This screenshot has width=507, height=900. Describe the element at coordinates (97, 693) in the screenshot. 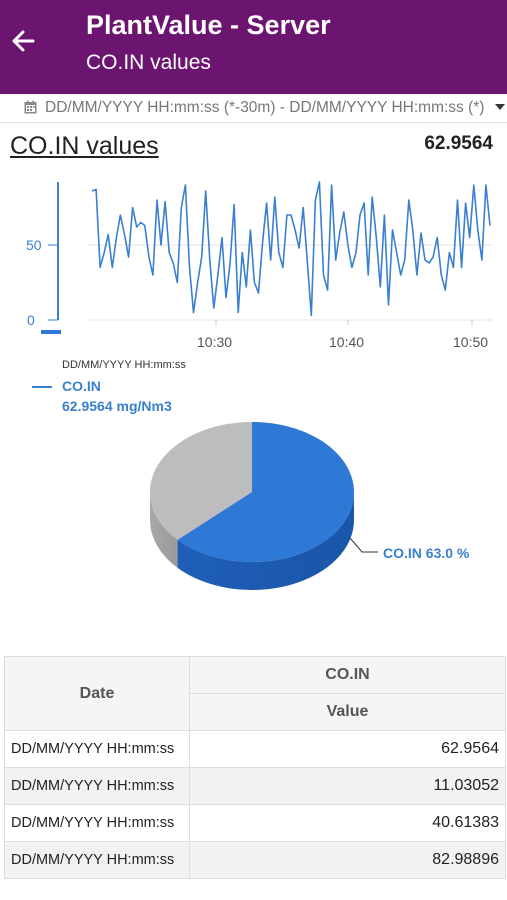

I see `table-header-date: Date` at that location.